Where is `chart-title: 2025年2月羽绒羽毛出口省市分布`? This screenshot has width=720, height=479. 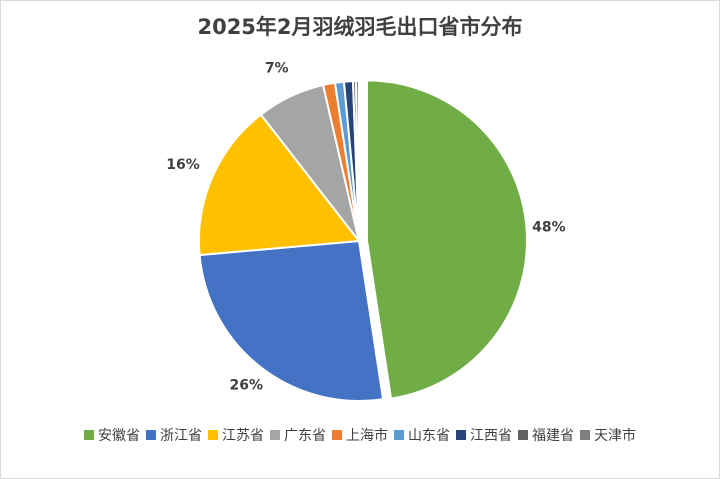
chart-title: 2025年2月羽绒羽毛出口省市分布 is located at coordinates (360, 27).